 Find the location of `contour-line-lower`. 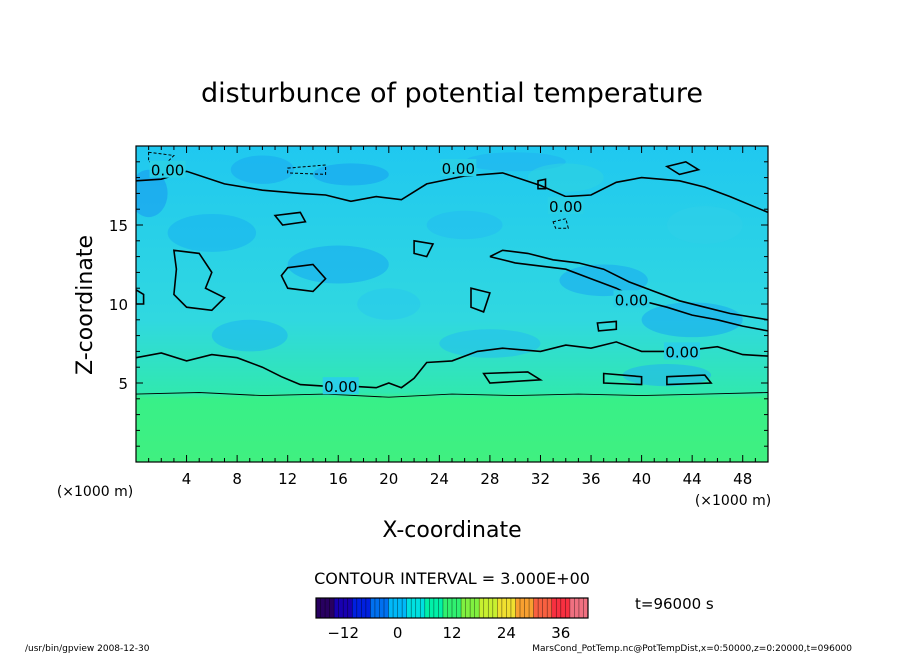

contour-line-lower is located at coordinates (452, 395).